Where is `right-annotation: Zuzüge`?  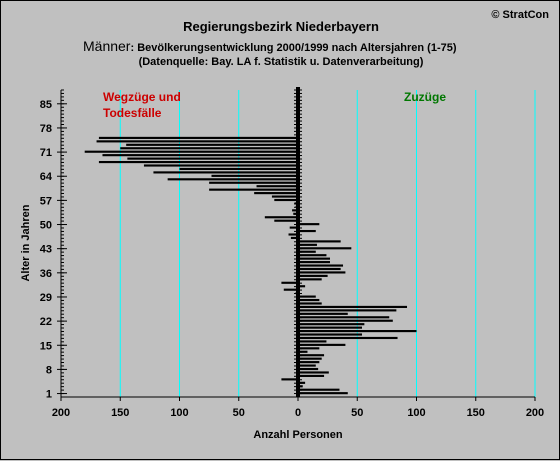 right-annotation: Zuzüge is located at coordinates (425, 97).